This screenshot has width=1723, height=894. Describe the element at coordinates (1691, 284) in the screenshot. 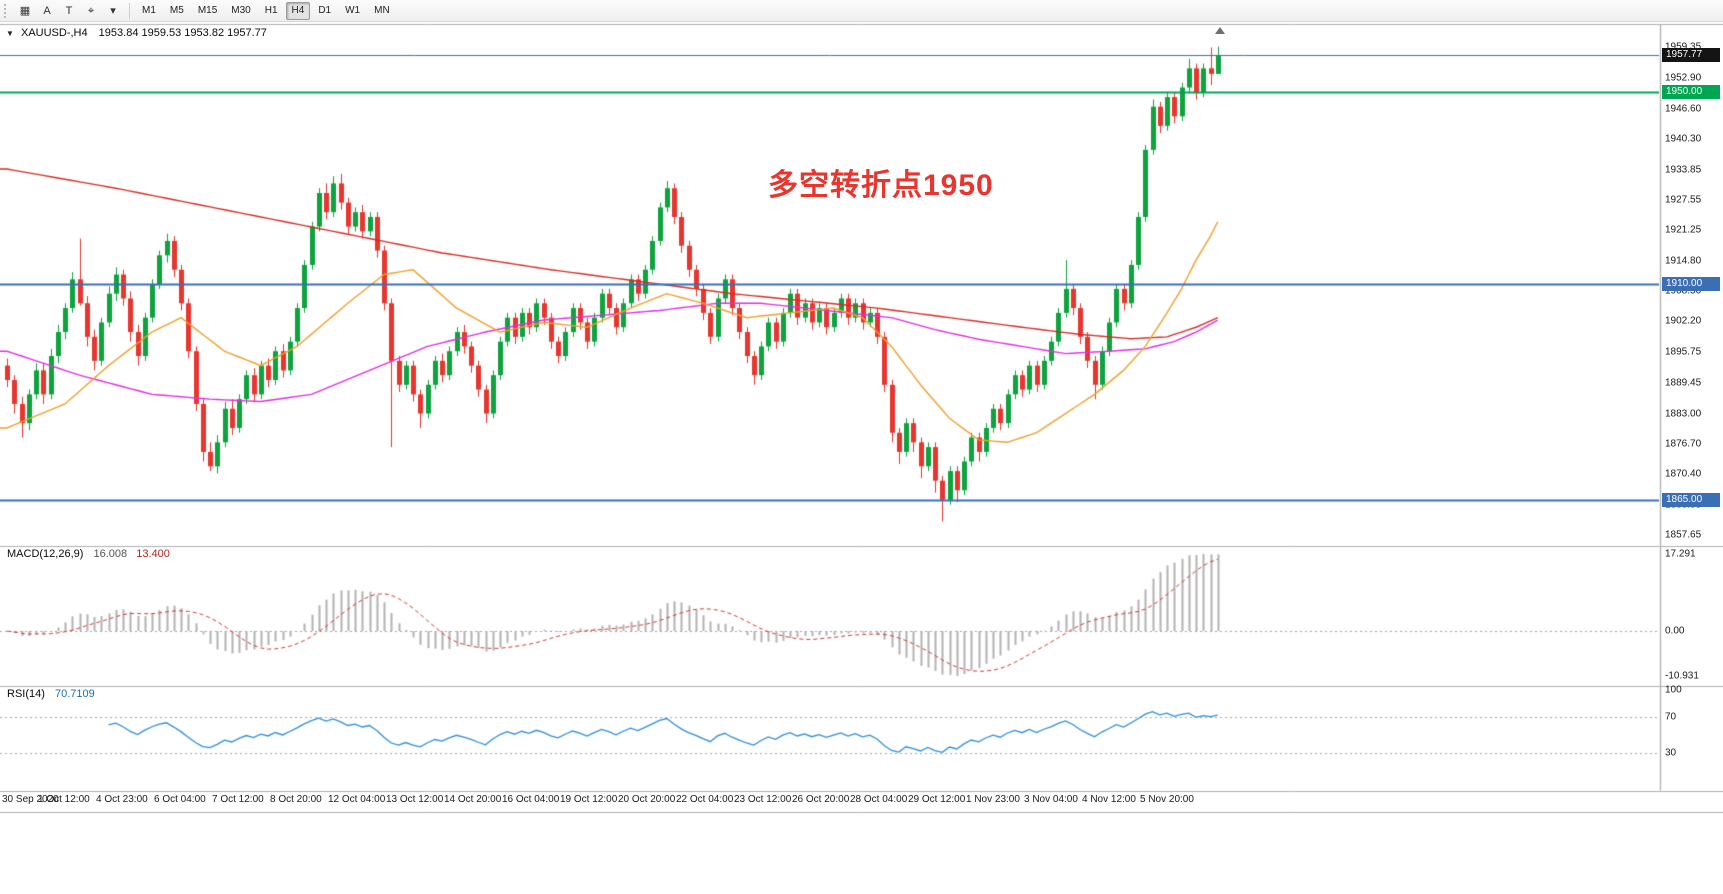

I see `price-level-badge: 1910.00` at that location.